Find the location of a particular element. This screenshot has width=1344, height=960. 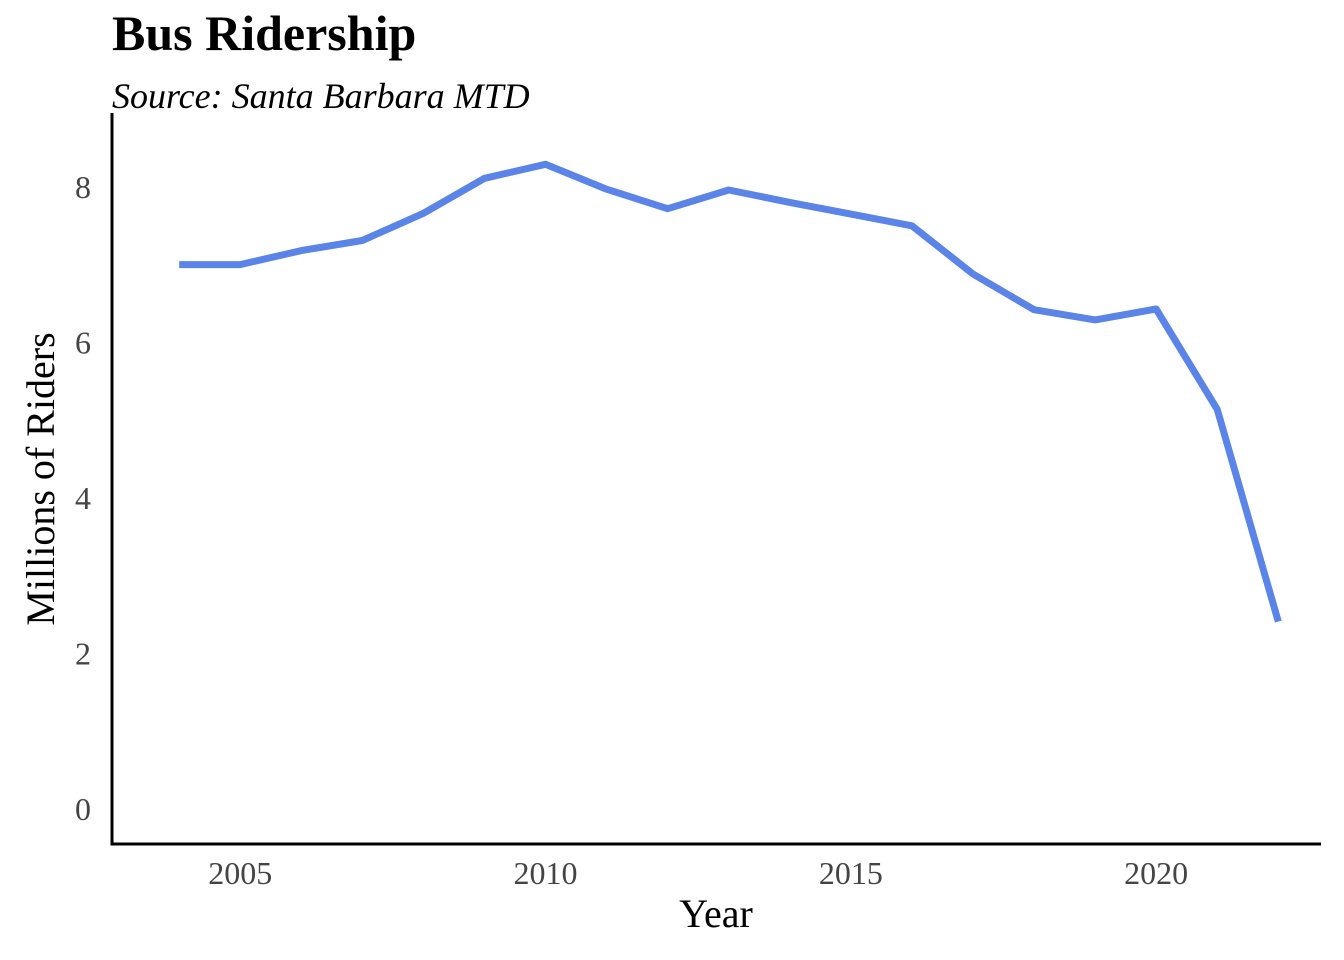

x-tick-label: 2020 is located at coordinates (1156, 873).